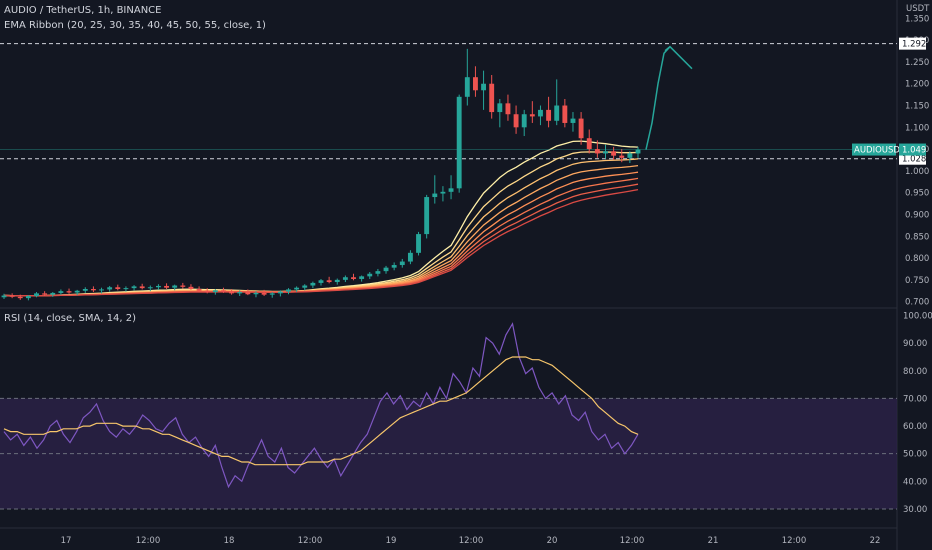 The image size is (932, 550). What do you see at coordinates (917, 107) in the screenshot?
I see `price-tick-label: 1.150` at bounding box center [917, 107].